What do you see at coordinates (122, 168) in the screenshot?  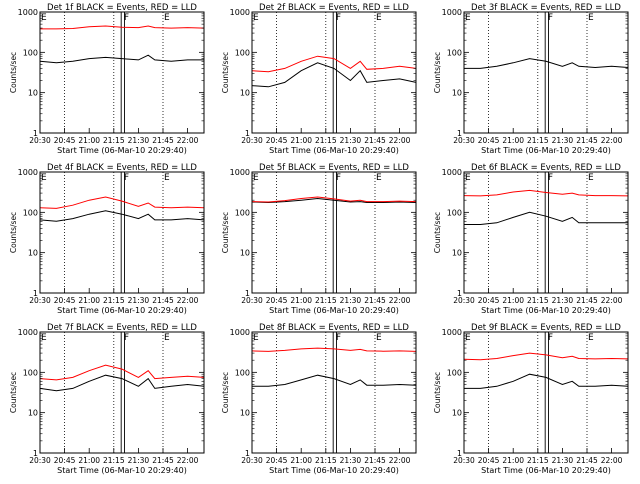 I see `panel-title: Det 4f BLACK = Events, RED = LLD` at bounding box center [122, 168].